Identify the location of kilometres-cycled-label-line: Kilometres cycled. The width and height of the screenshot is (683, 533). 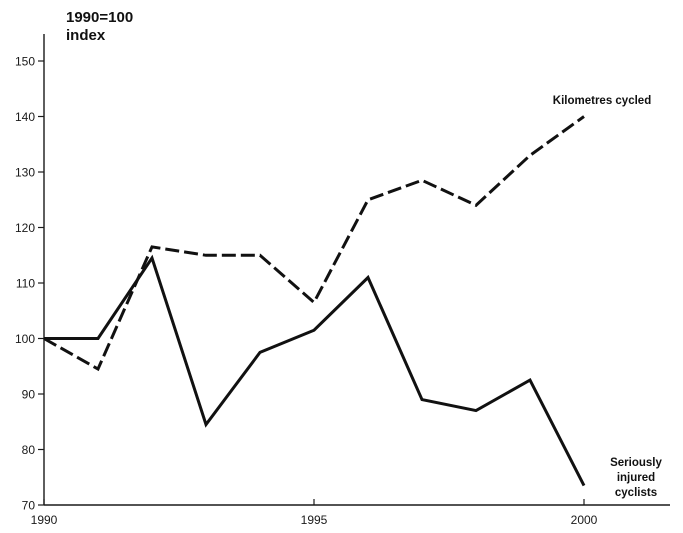
(602, 101).